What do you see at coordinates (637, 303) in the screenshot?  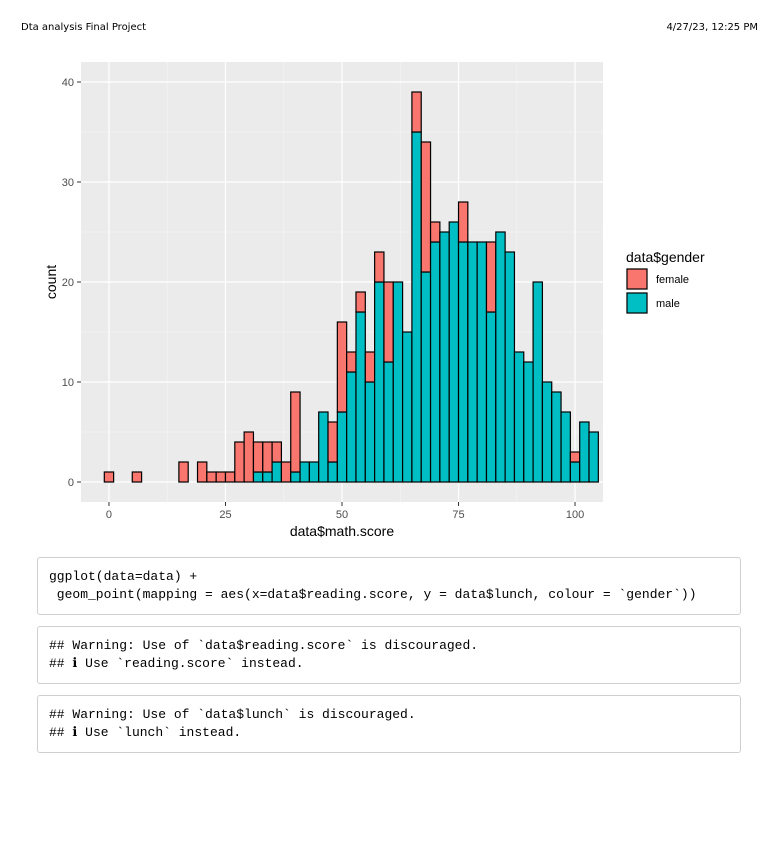 I see `legend-swatch-male` at bounding box center [637, 303].